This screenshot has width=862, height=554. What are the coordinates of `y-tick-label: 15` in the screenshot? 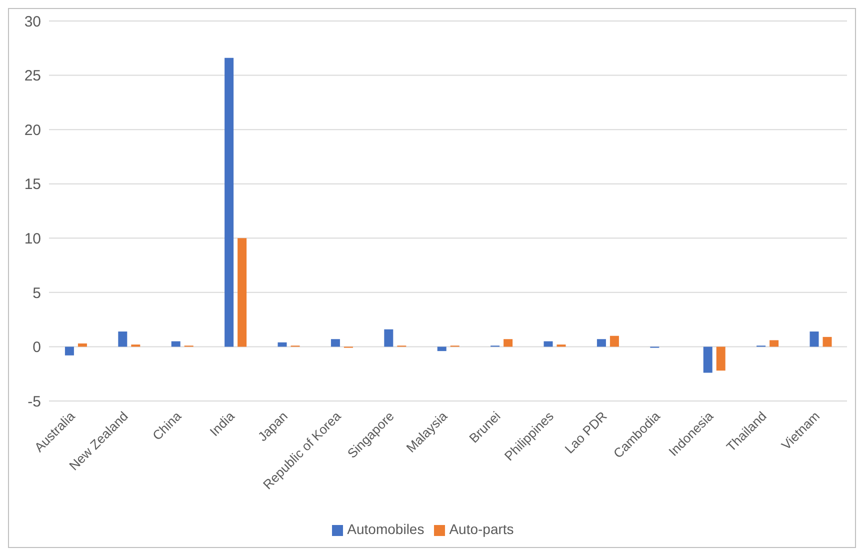 It's located at (32, 185).